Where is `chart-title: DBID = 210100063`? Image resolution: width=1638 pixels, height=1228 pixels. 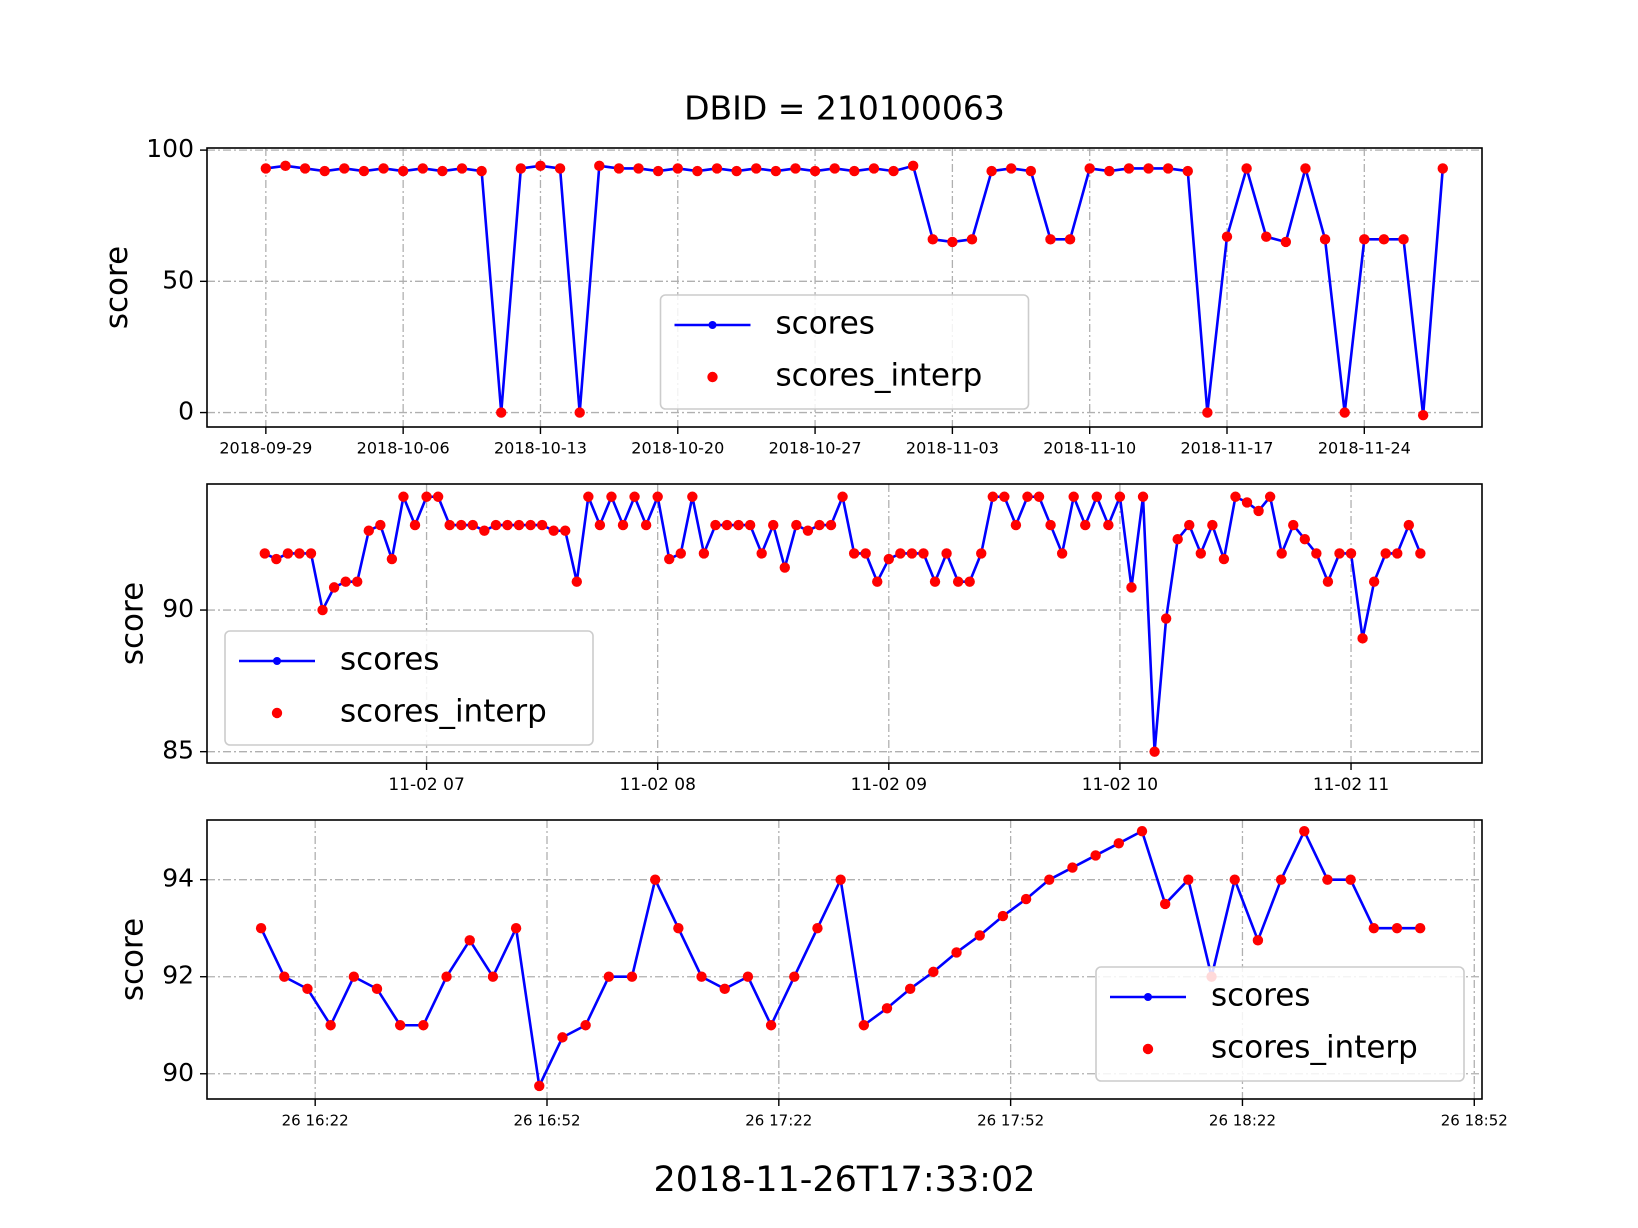 chart-title: DBID = 210100063 is located at coordinates (844, 108).